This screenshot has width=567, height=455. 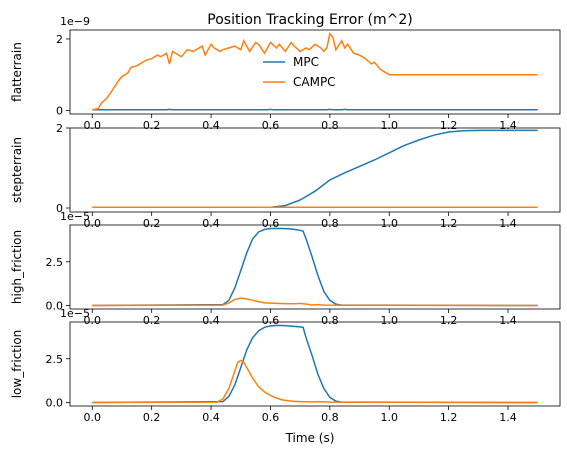 I want to click on y-axis-label: stepterrain, so click(x=17, y=170).